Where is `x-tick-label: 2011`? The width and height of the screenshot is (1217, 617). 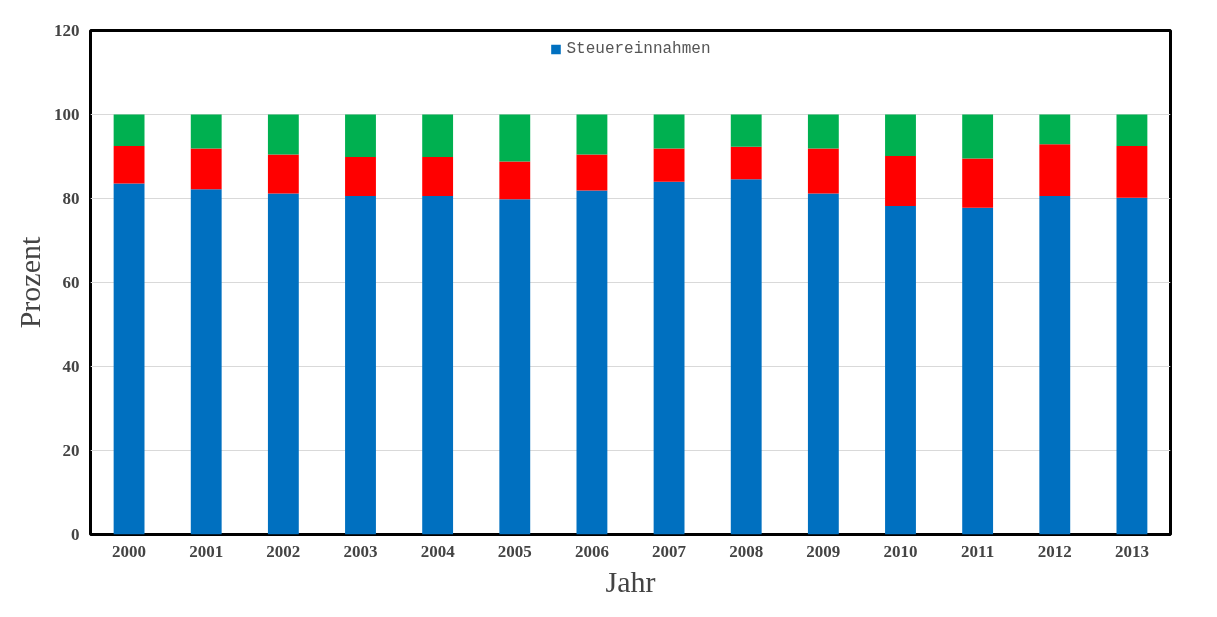 x-tick-label: 2011 is located at coordinates (978, 551).